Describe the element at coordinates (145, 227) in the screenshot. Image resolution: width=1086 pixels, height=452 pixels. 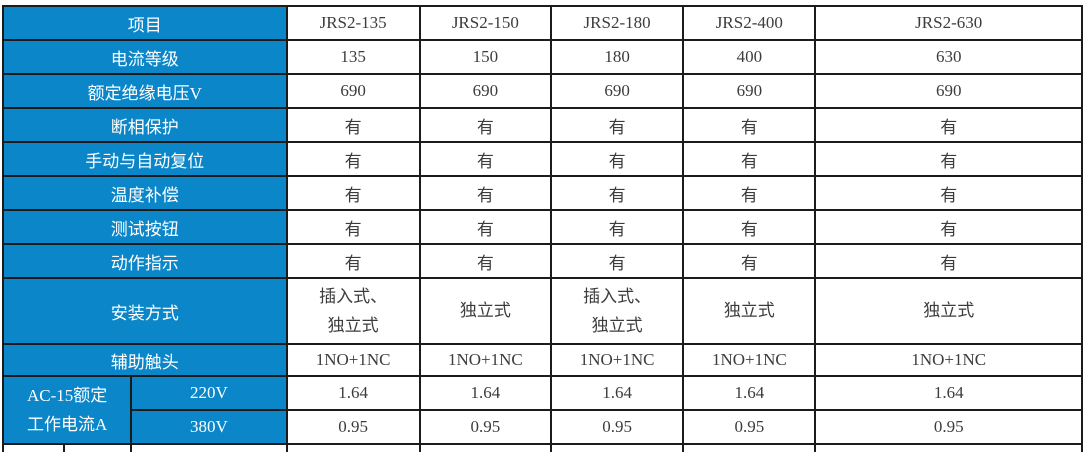
I see `row-label-test-button: 测试按钮` at that location.